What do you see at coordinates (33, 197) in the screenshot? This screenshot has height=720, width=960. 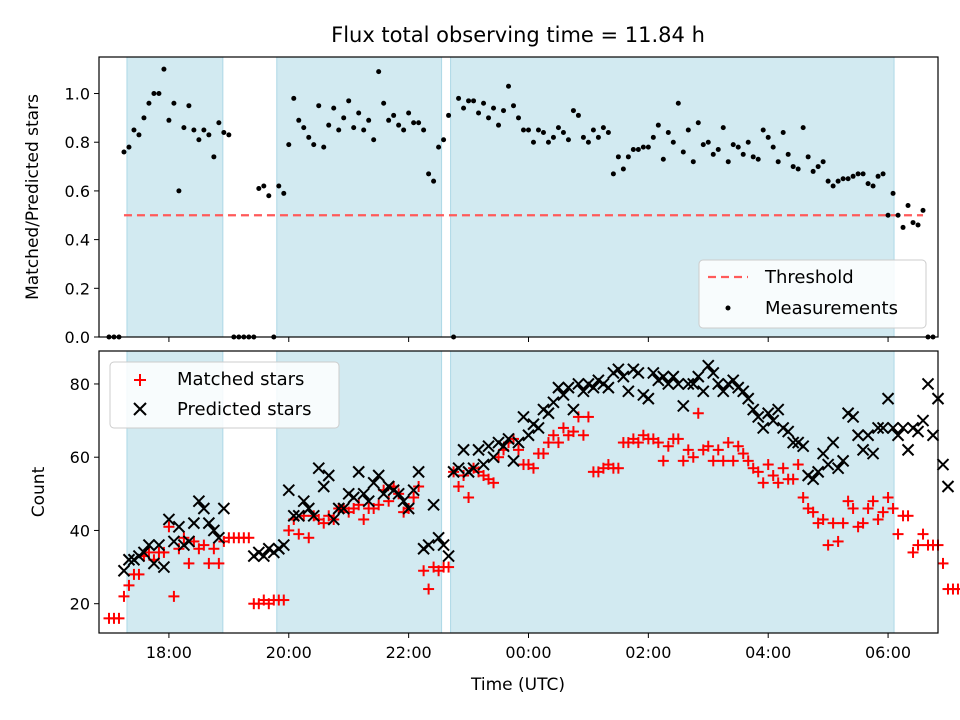 I see `top-ylabel: Matched/Predicted stars` at bounding box center [33, 197].